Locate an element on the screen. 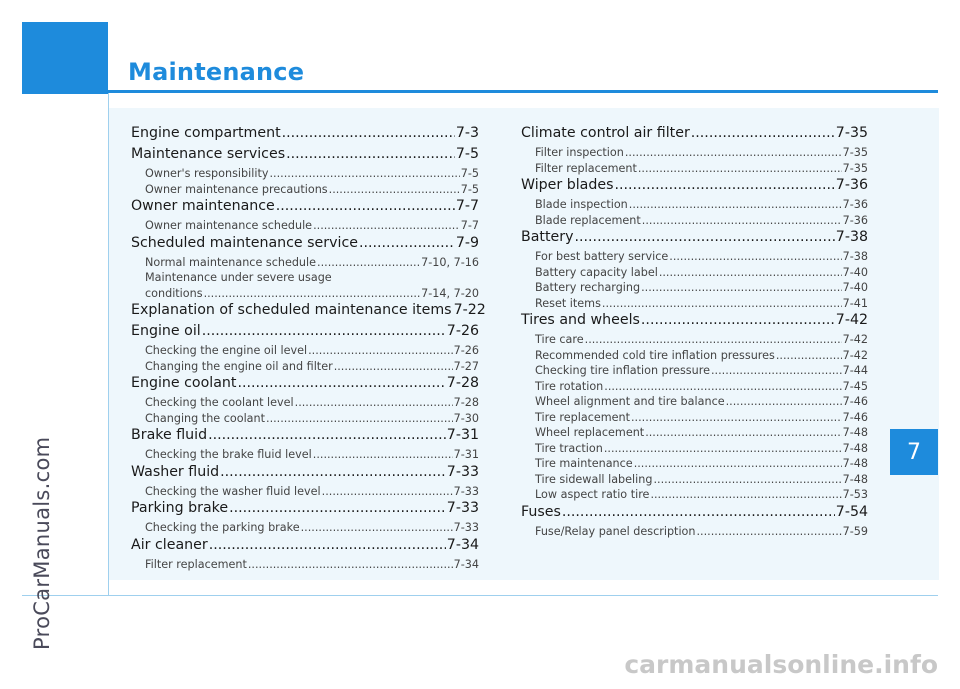 The height and width of the screenshot is (689, 960). toc-subsection-entry: Filter inspection 7-35 is located at coordinates (694, 154).